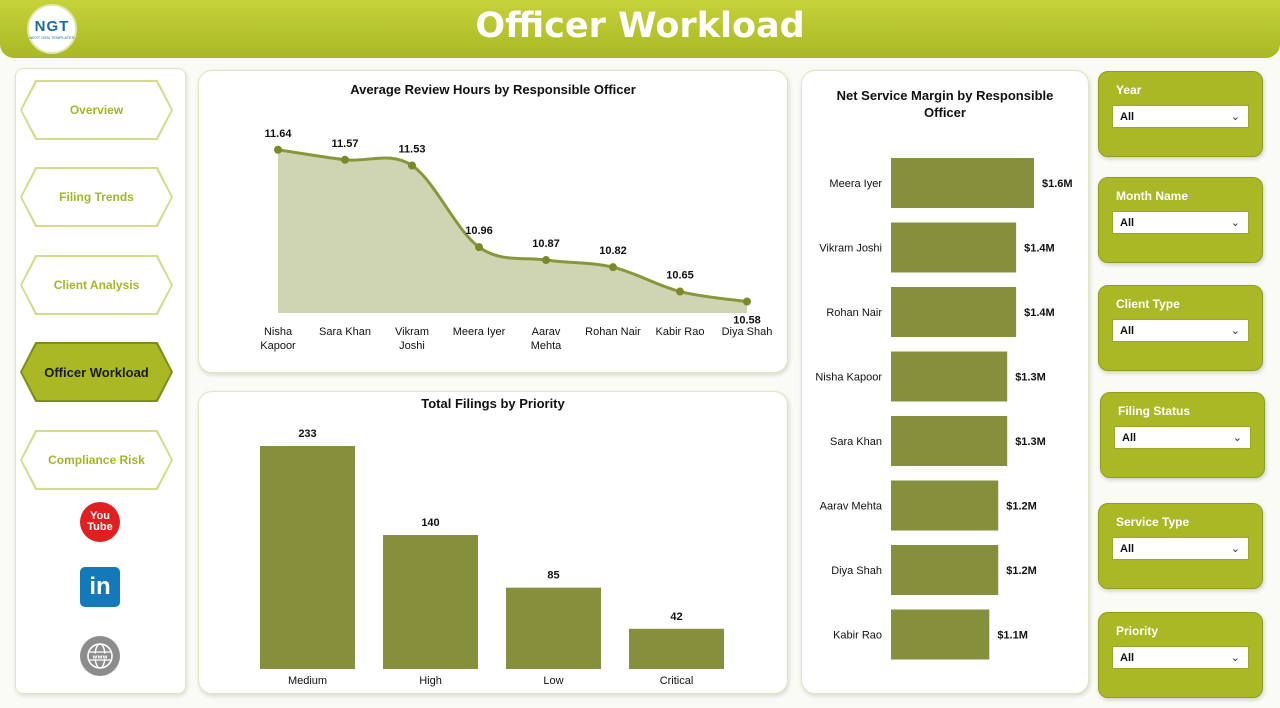 The image size is (1280, 708). Describe the element at coordinates (680, 276) in the screenshot. I see `data-label: 10.65` at that location.